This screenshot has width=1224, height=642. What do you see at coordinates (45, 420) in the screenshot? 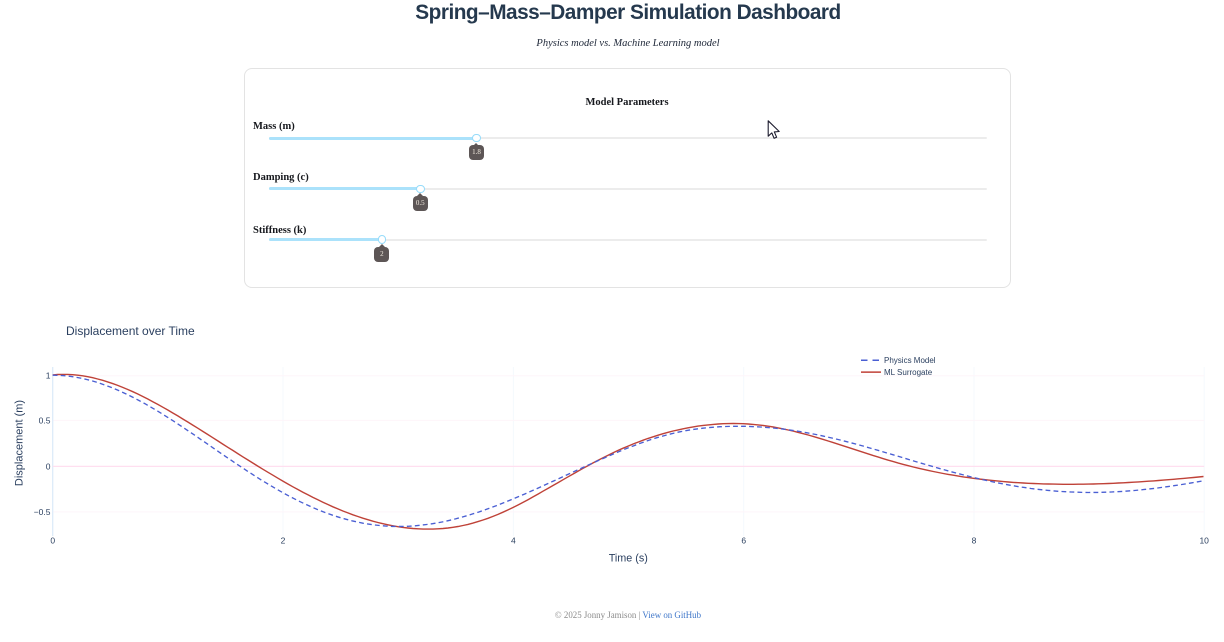
I see `svg-text: 0.5` at bounding box center [45, 420].